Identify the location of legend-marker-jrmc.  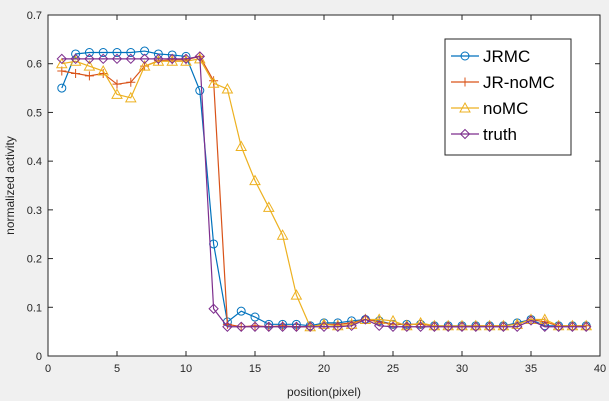
(465, 56).